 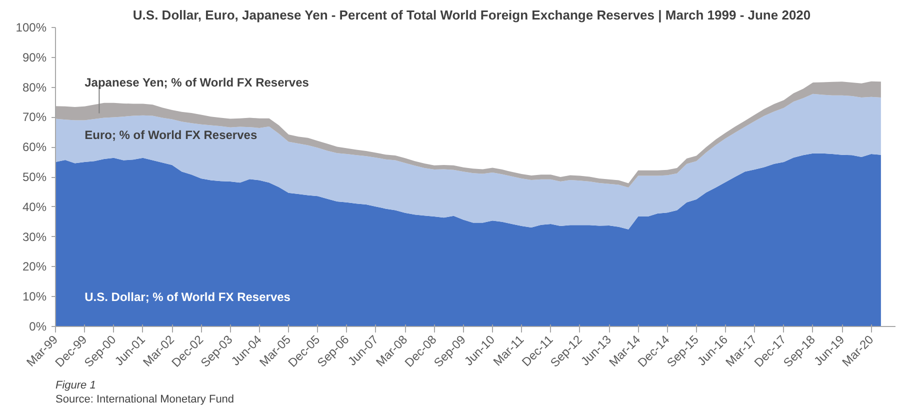 What do you see at coordinates (34, 297) in the screenshot?
I see `y-tick-label: 10%` at bounding box center [34, 297].